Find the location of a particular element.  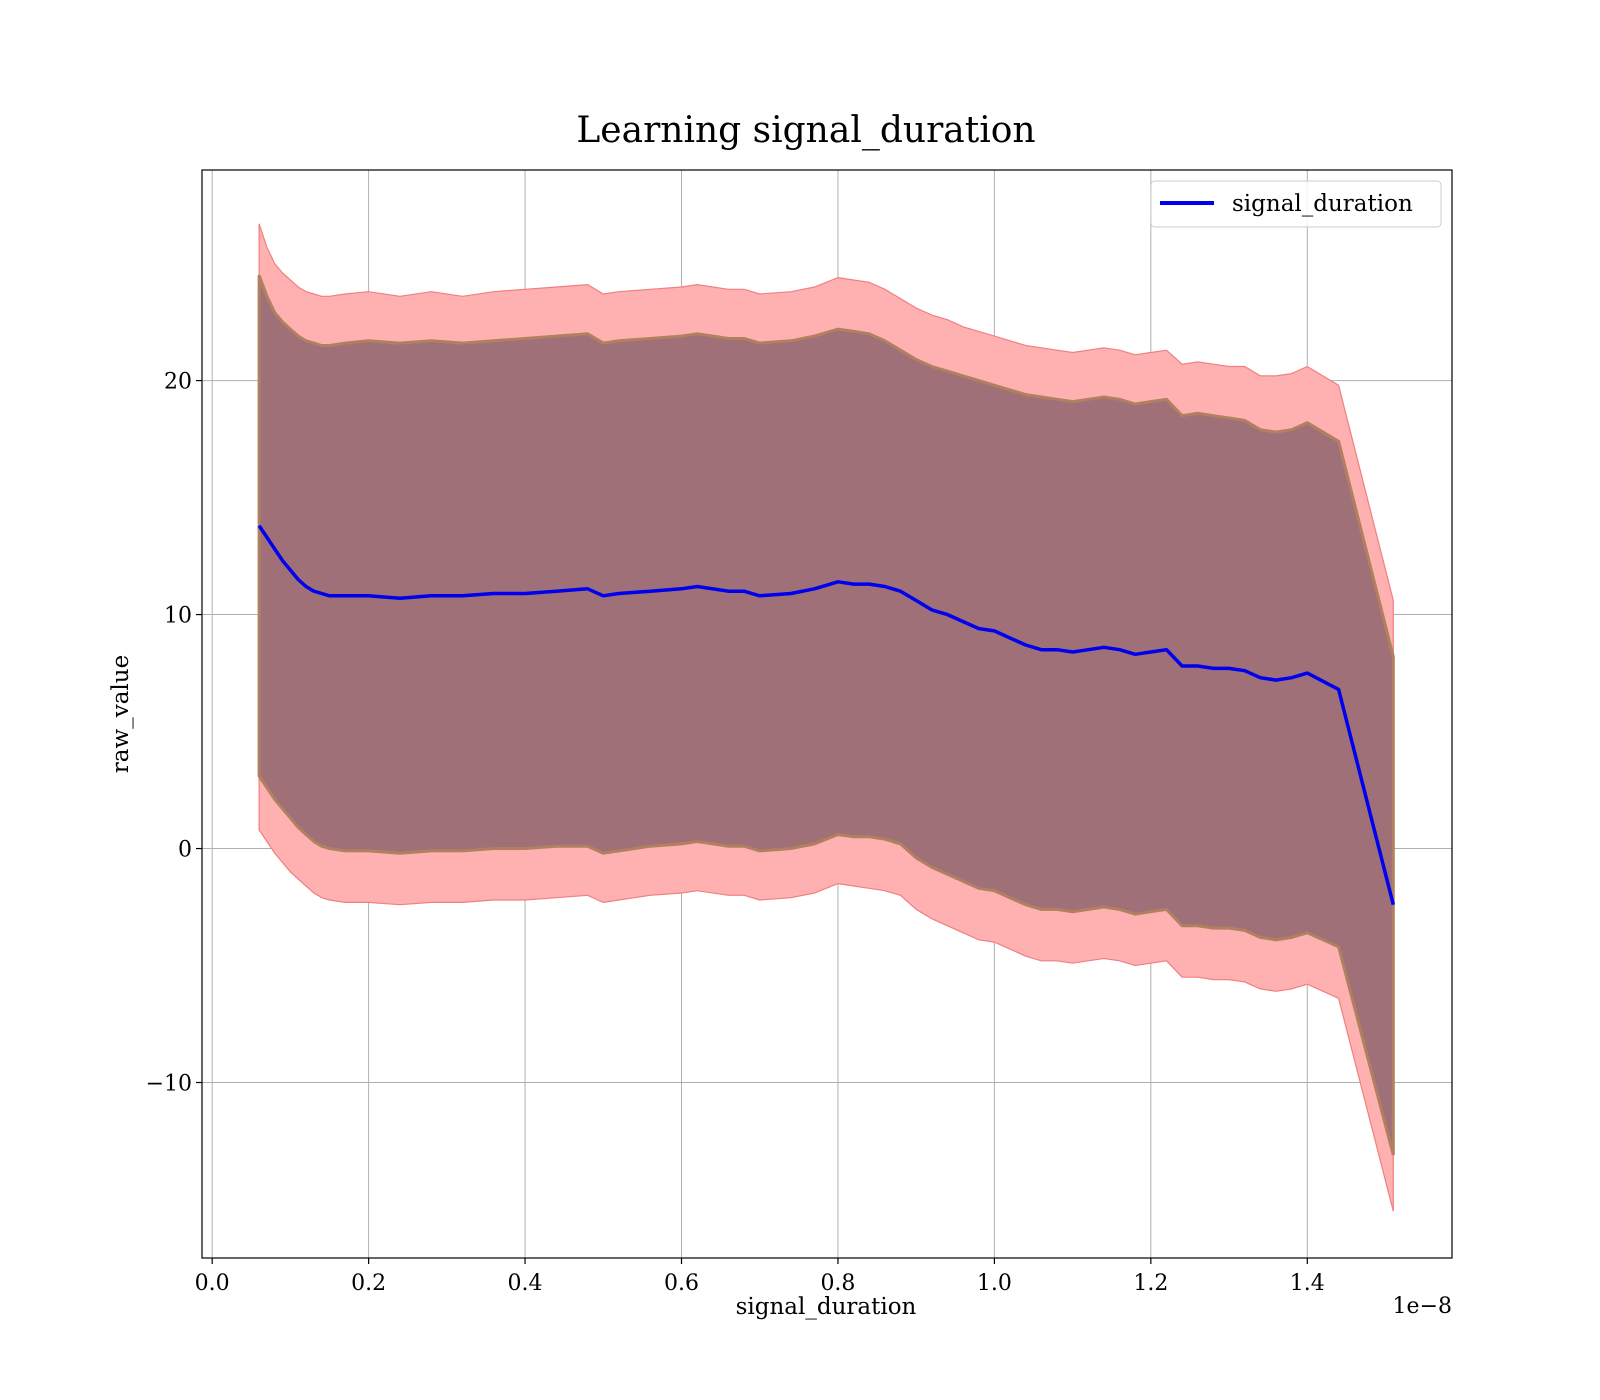

x-axis-offset-label: 1e−8 is located at coordinates (1422, 1306).